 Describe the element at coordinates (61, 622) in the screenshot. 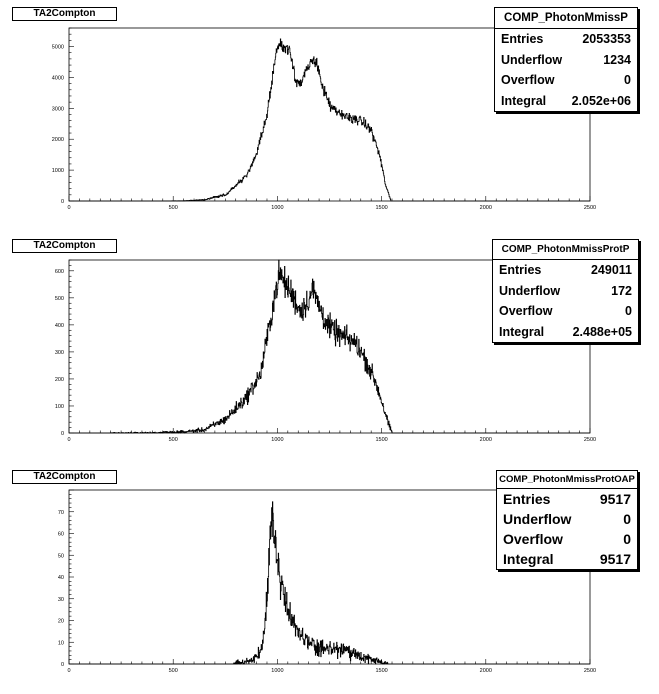

I see `y-tick-label: 20` at that location.